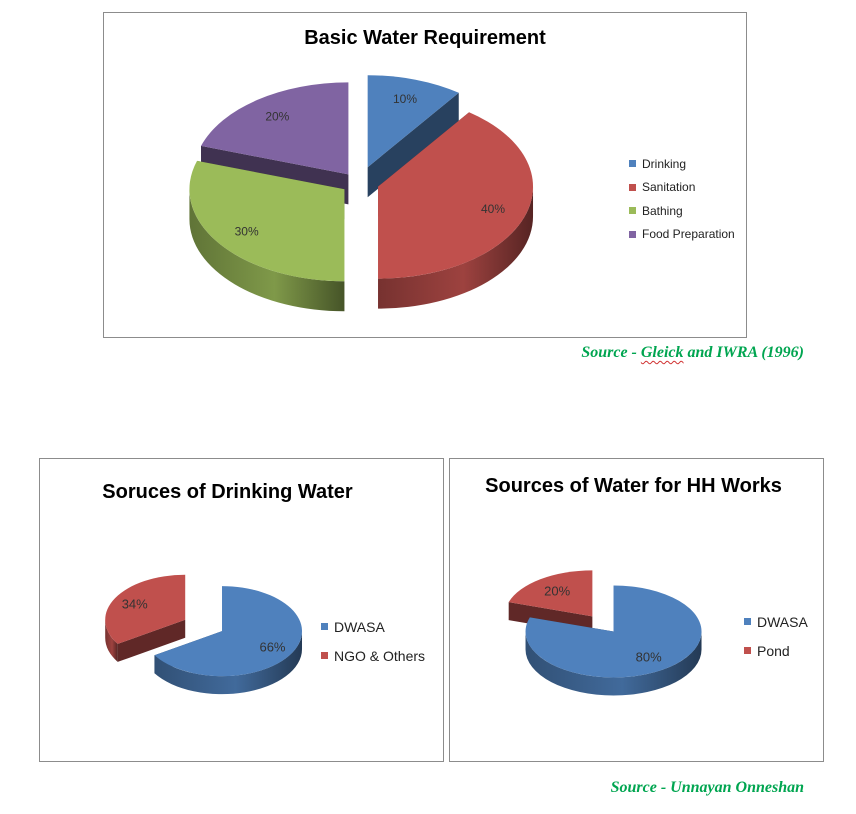 This screenshot has width=856, height=814. I want to click on pie-slice-ngo-others, so click(145, 609).